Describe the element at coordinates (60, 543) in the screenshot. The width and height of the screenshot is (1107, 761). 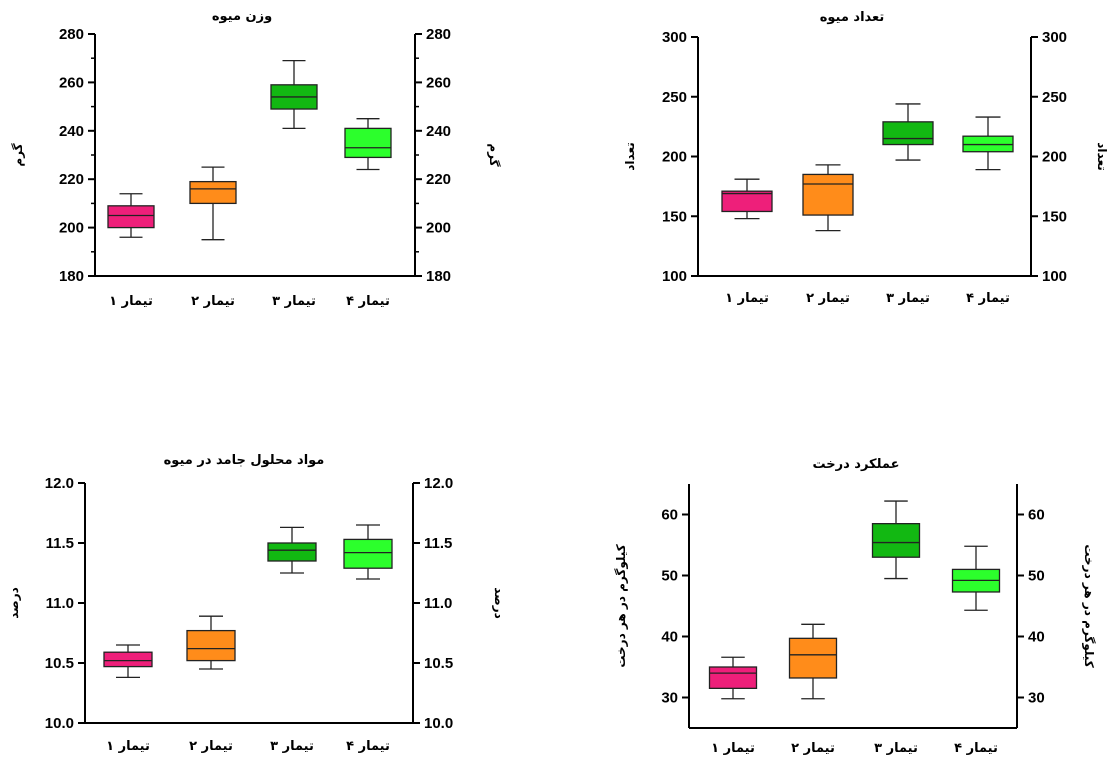
I see `y-tick-label-left: 11.5` at that location.